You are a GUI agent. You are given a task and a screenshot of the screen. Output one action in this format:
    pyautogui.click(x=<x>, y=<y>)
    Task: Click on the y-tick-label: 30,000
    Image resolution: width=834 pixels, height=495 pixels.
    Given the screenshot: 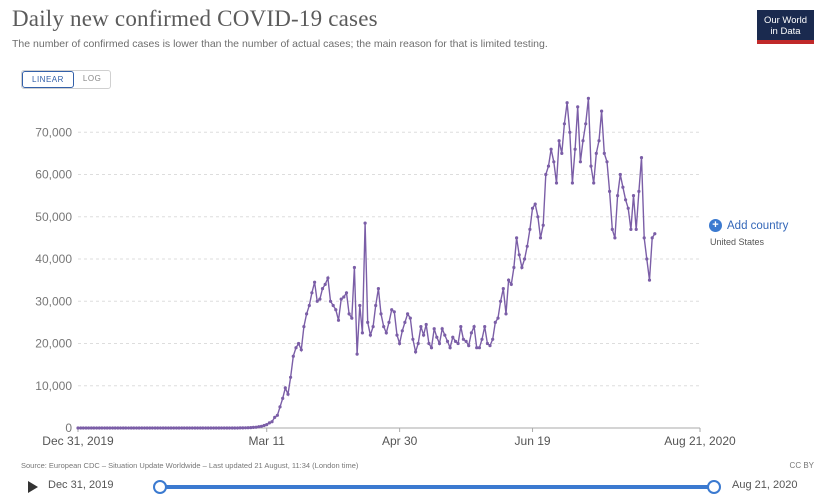 What is the action you would take?
    pyautogui.click(x=53, y=301)
    